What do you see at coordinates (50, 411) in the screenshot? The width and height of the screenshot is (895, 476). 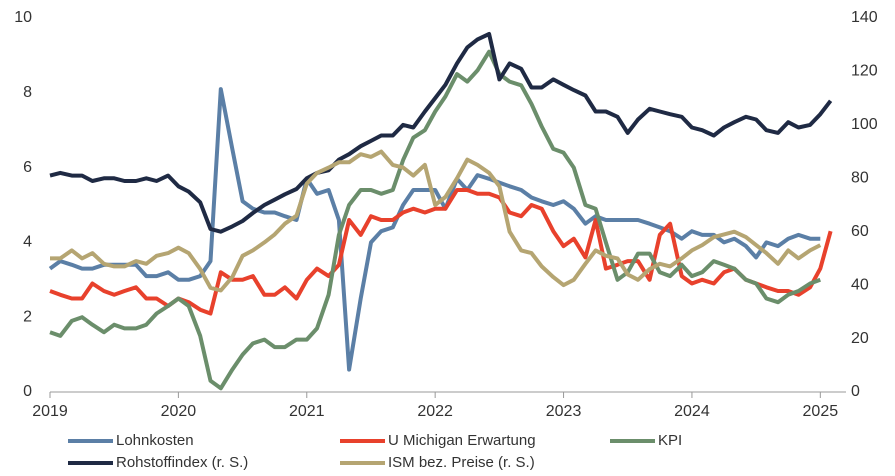 I see `x-tick-label: 2019` at bounding box center [50, 411].